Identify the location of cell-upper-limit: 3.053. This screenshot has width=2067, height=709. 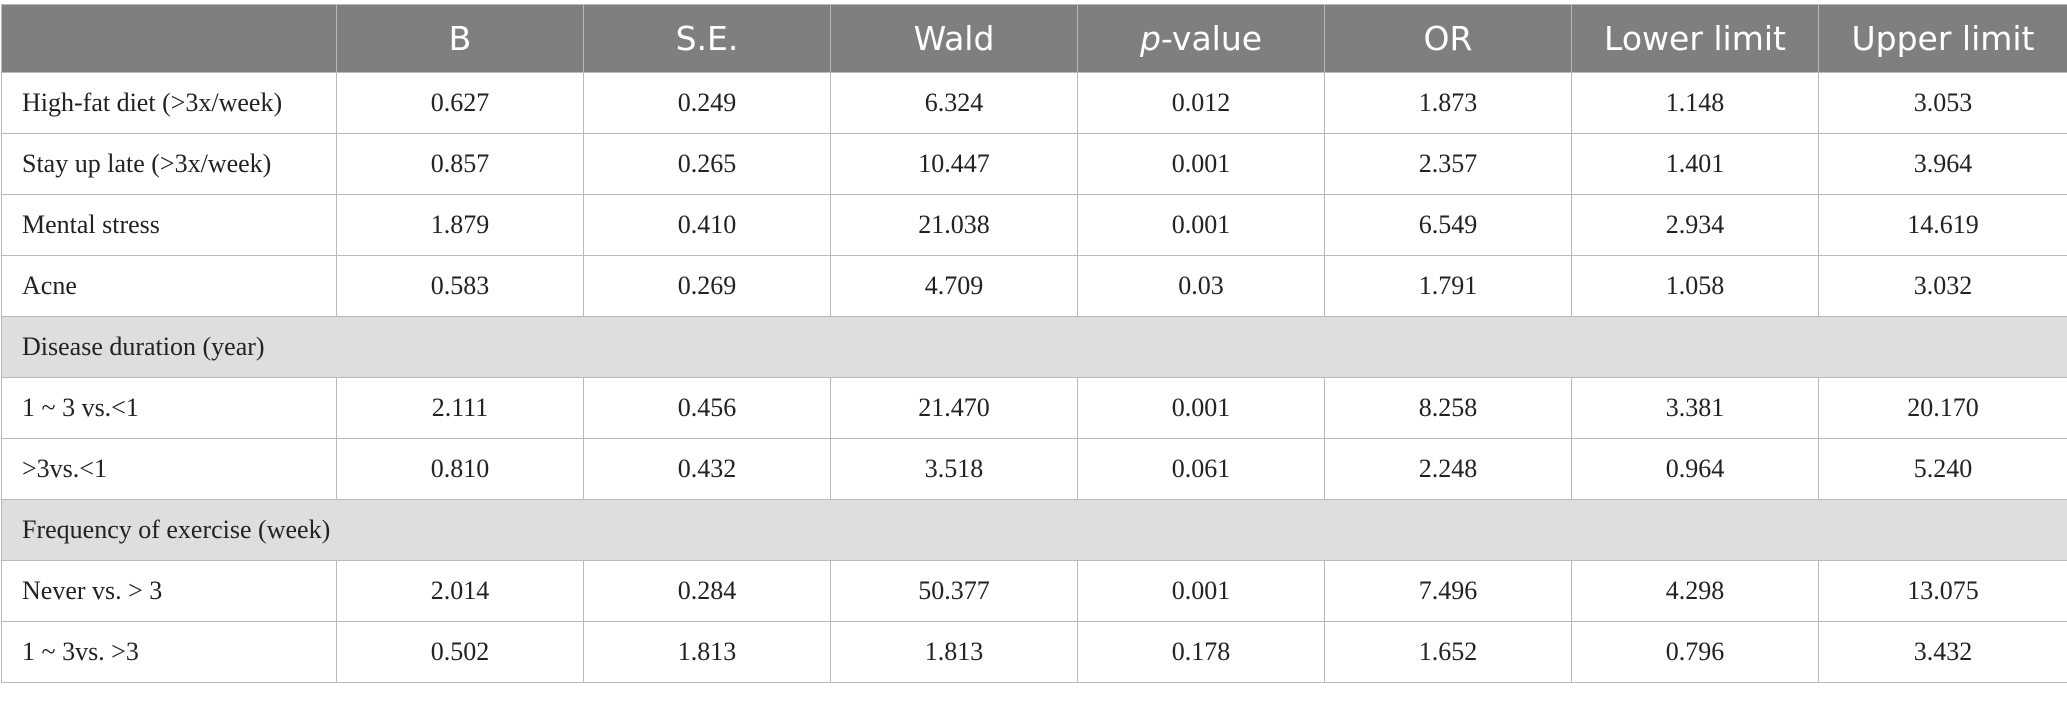
(1943, 103).